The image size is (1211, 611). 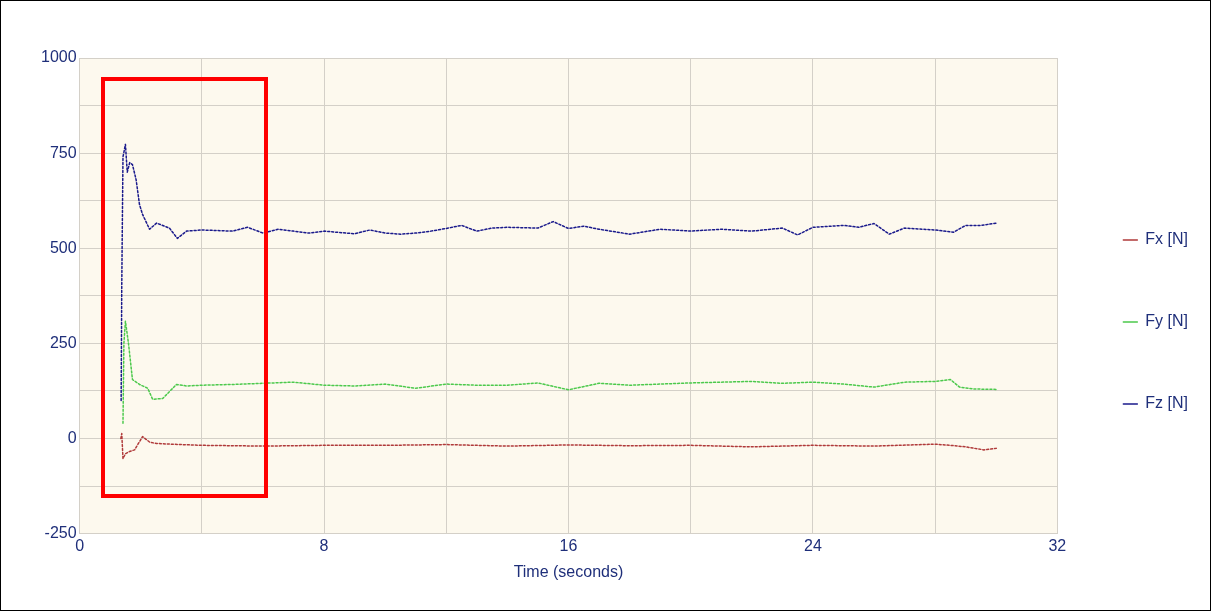 What do you see at coordinates (60, 533) in the screenshot?
I see `y-tick-label: -250` at bounding box center [60, 533].